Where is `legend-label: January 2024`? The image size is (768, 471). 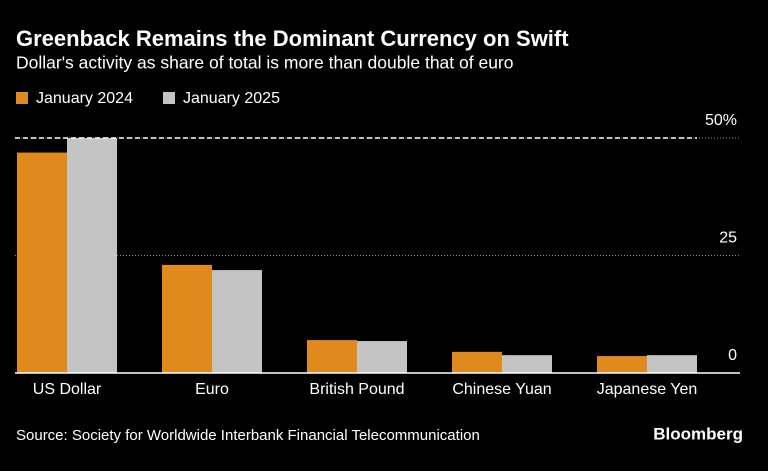 legend-label: January 2024 is located at coordinates (84, 98).